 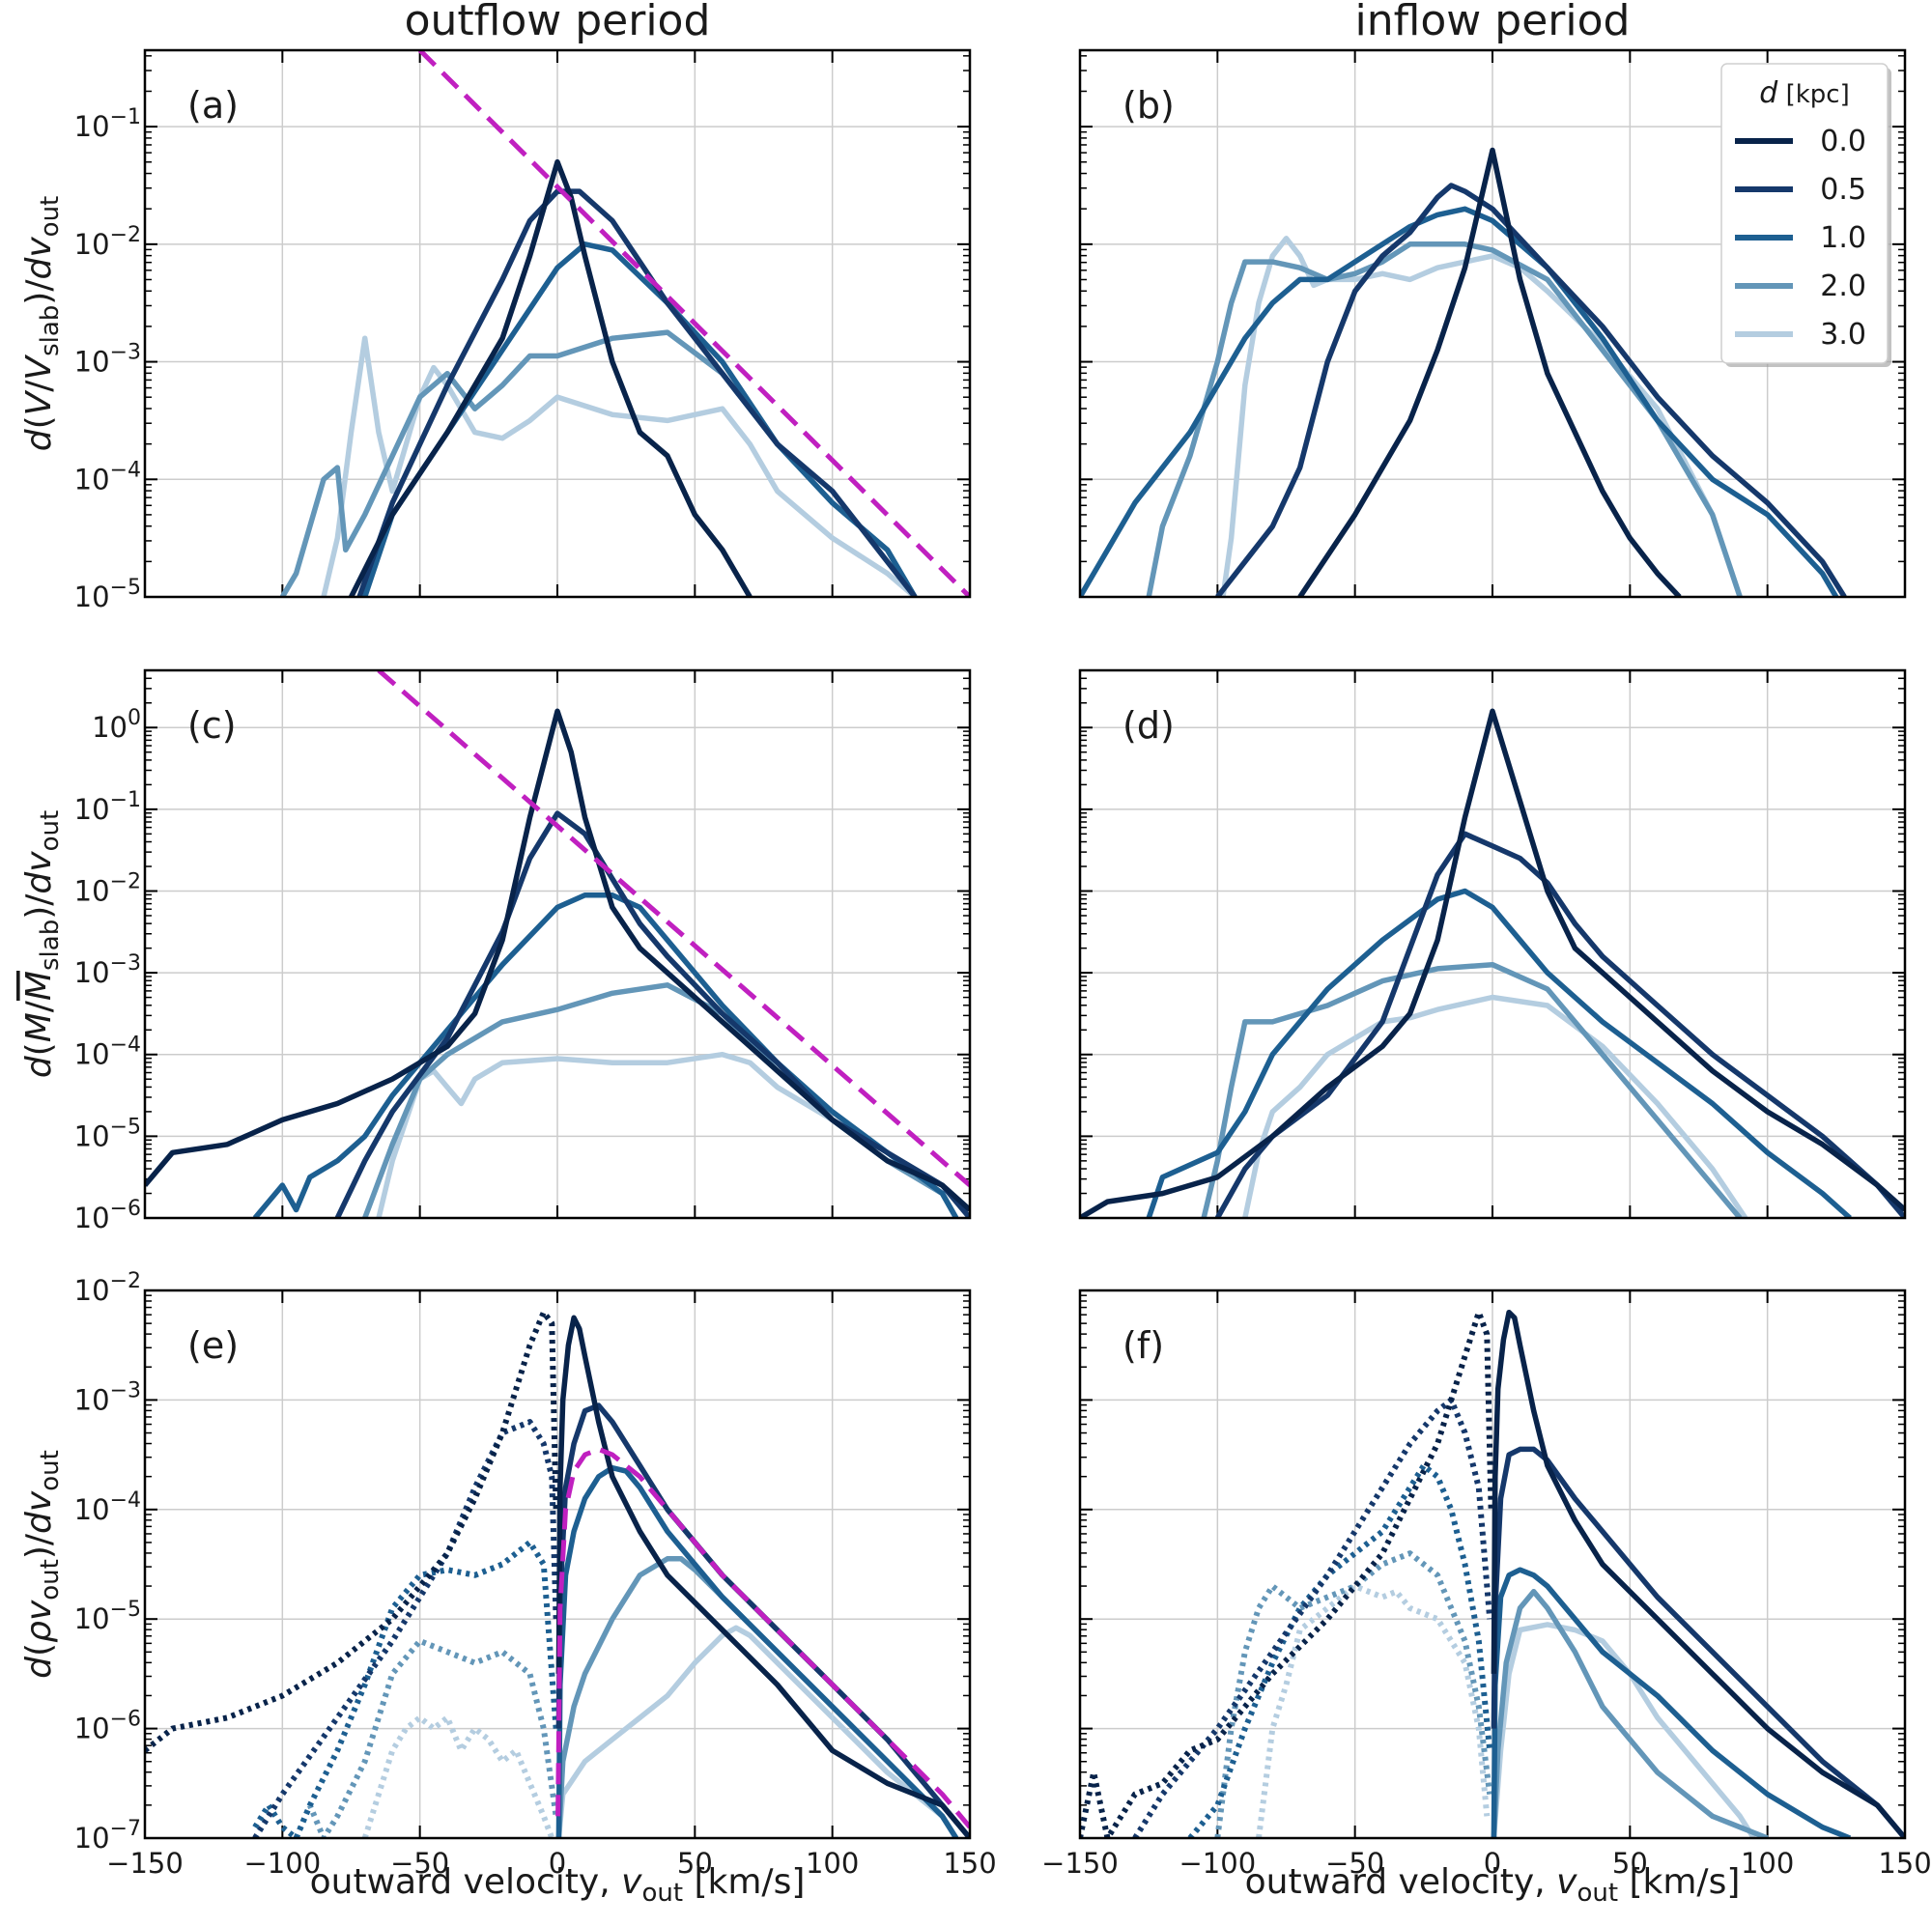 I want to click on legend: d [kpc] 0.0 0.5 1.0 2.0 3.0, so click(x=1805, y=215).